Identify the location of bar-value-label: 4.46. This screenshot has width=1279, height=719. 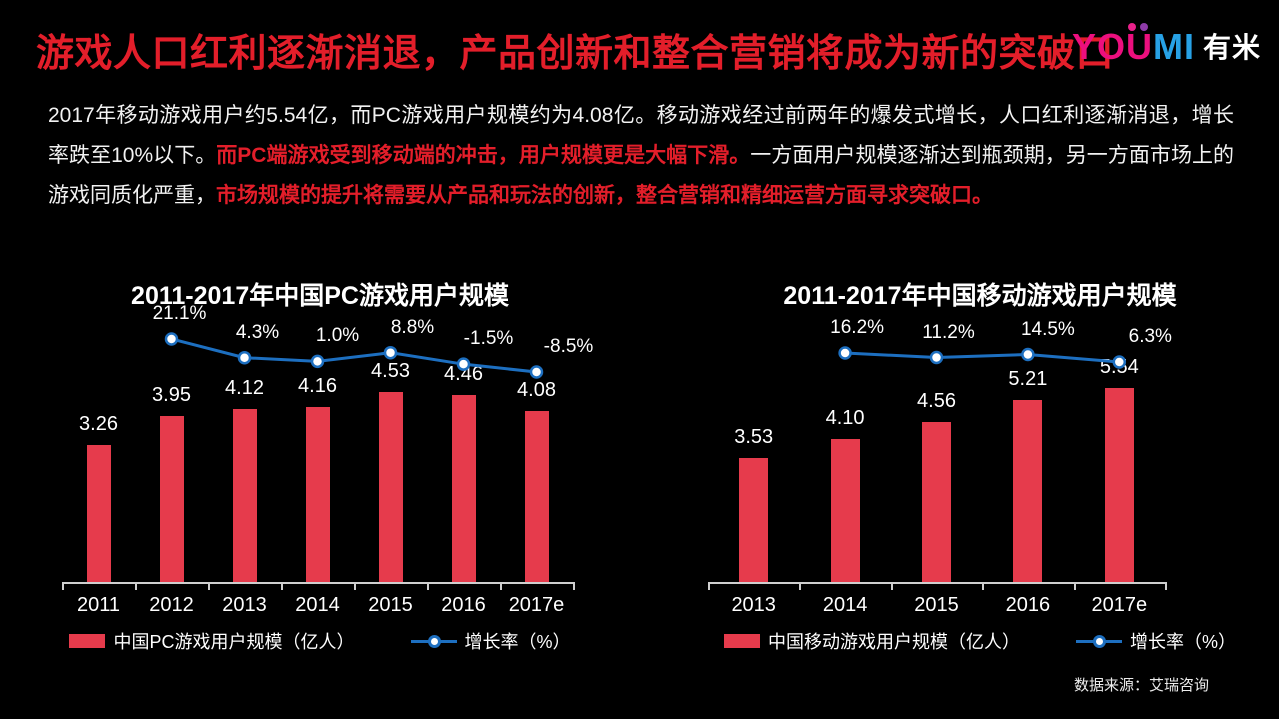
(463, 373).